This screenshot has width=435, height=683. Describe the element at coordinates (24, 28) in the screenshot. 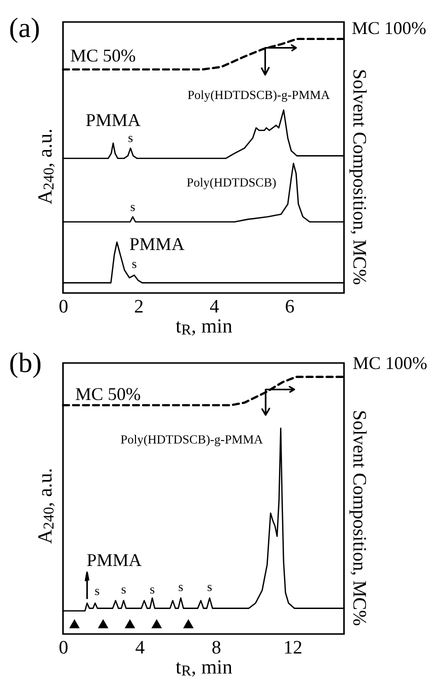

I see `chart-title: (a)` at that location.